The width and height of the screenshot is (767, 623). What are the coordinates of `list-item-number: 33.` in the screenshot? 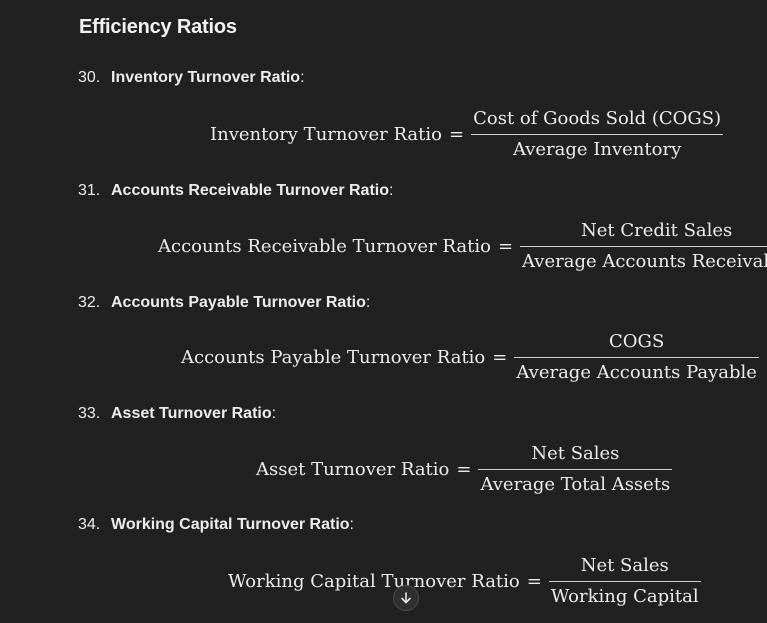 It's located at (89, 413).